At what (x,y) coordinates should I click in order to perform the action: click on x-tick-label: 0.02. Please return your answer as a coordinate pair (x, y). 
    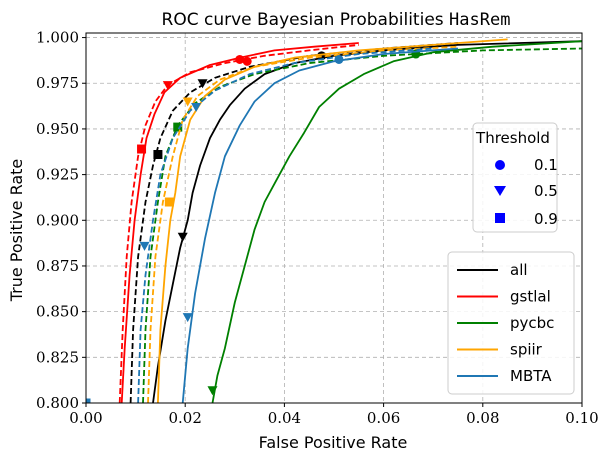
    Looking at the image, I should click on (184, 418).